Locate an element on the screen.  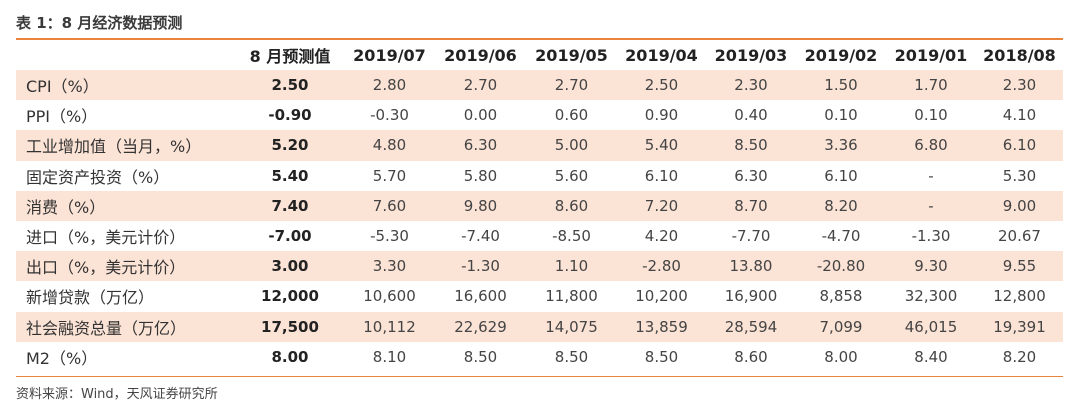
value-cell: 4.10 is located at coordinates (1019, 115).